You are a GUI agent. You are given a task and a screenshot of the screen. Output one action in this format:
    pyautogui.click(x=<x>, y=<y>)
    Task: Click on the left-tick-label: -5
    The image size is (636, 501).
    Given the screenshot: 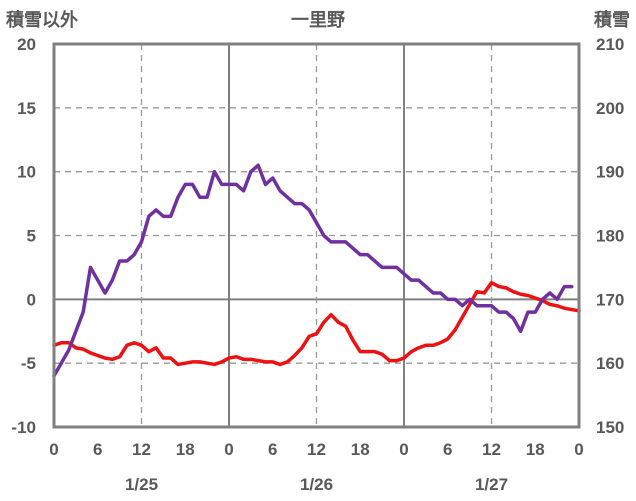 What is the action you would take?
    pyautogui.click(x=28, y=363)
    